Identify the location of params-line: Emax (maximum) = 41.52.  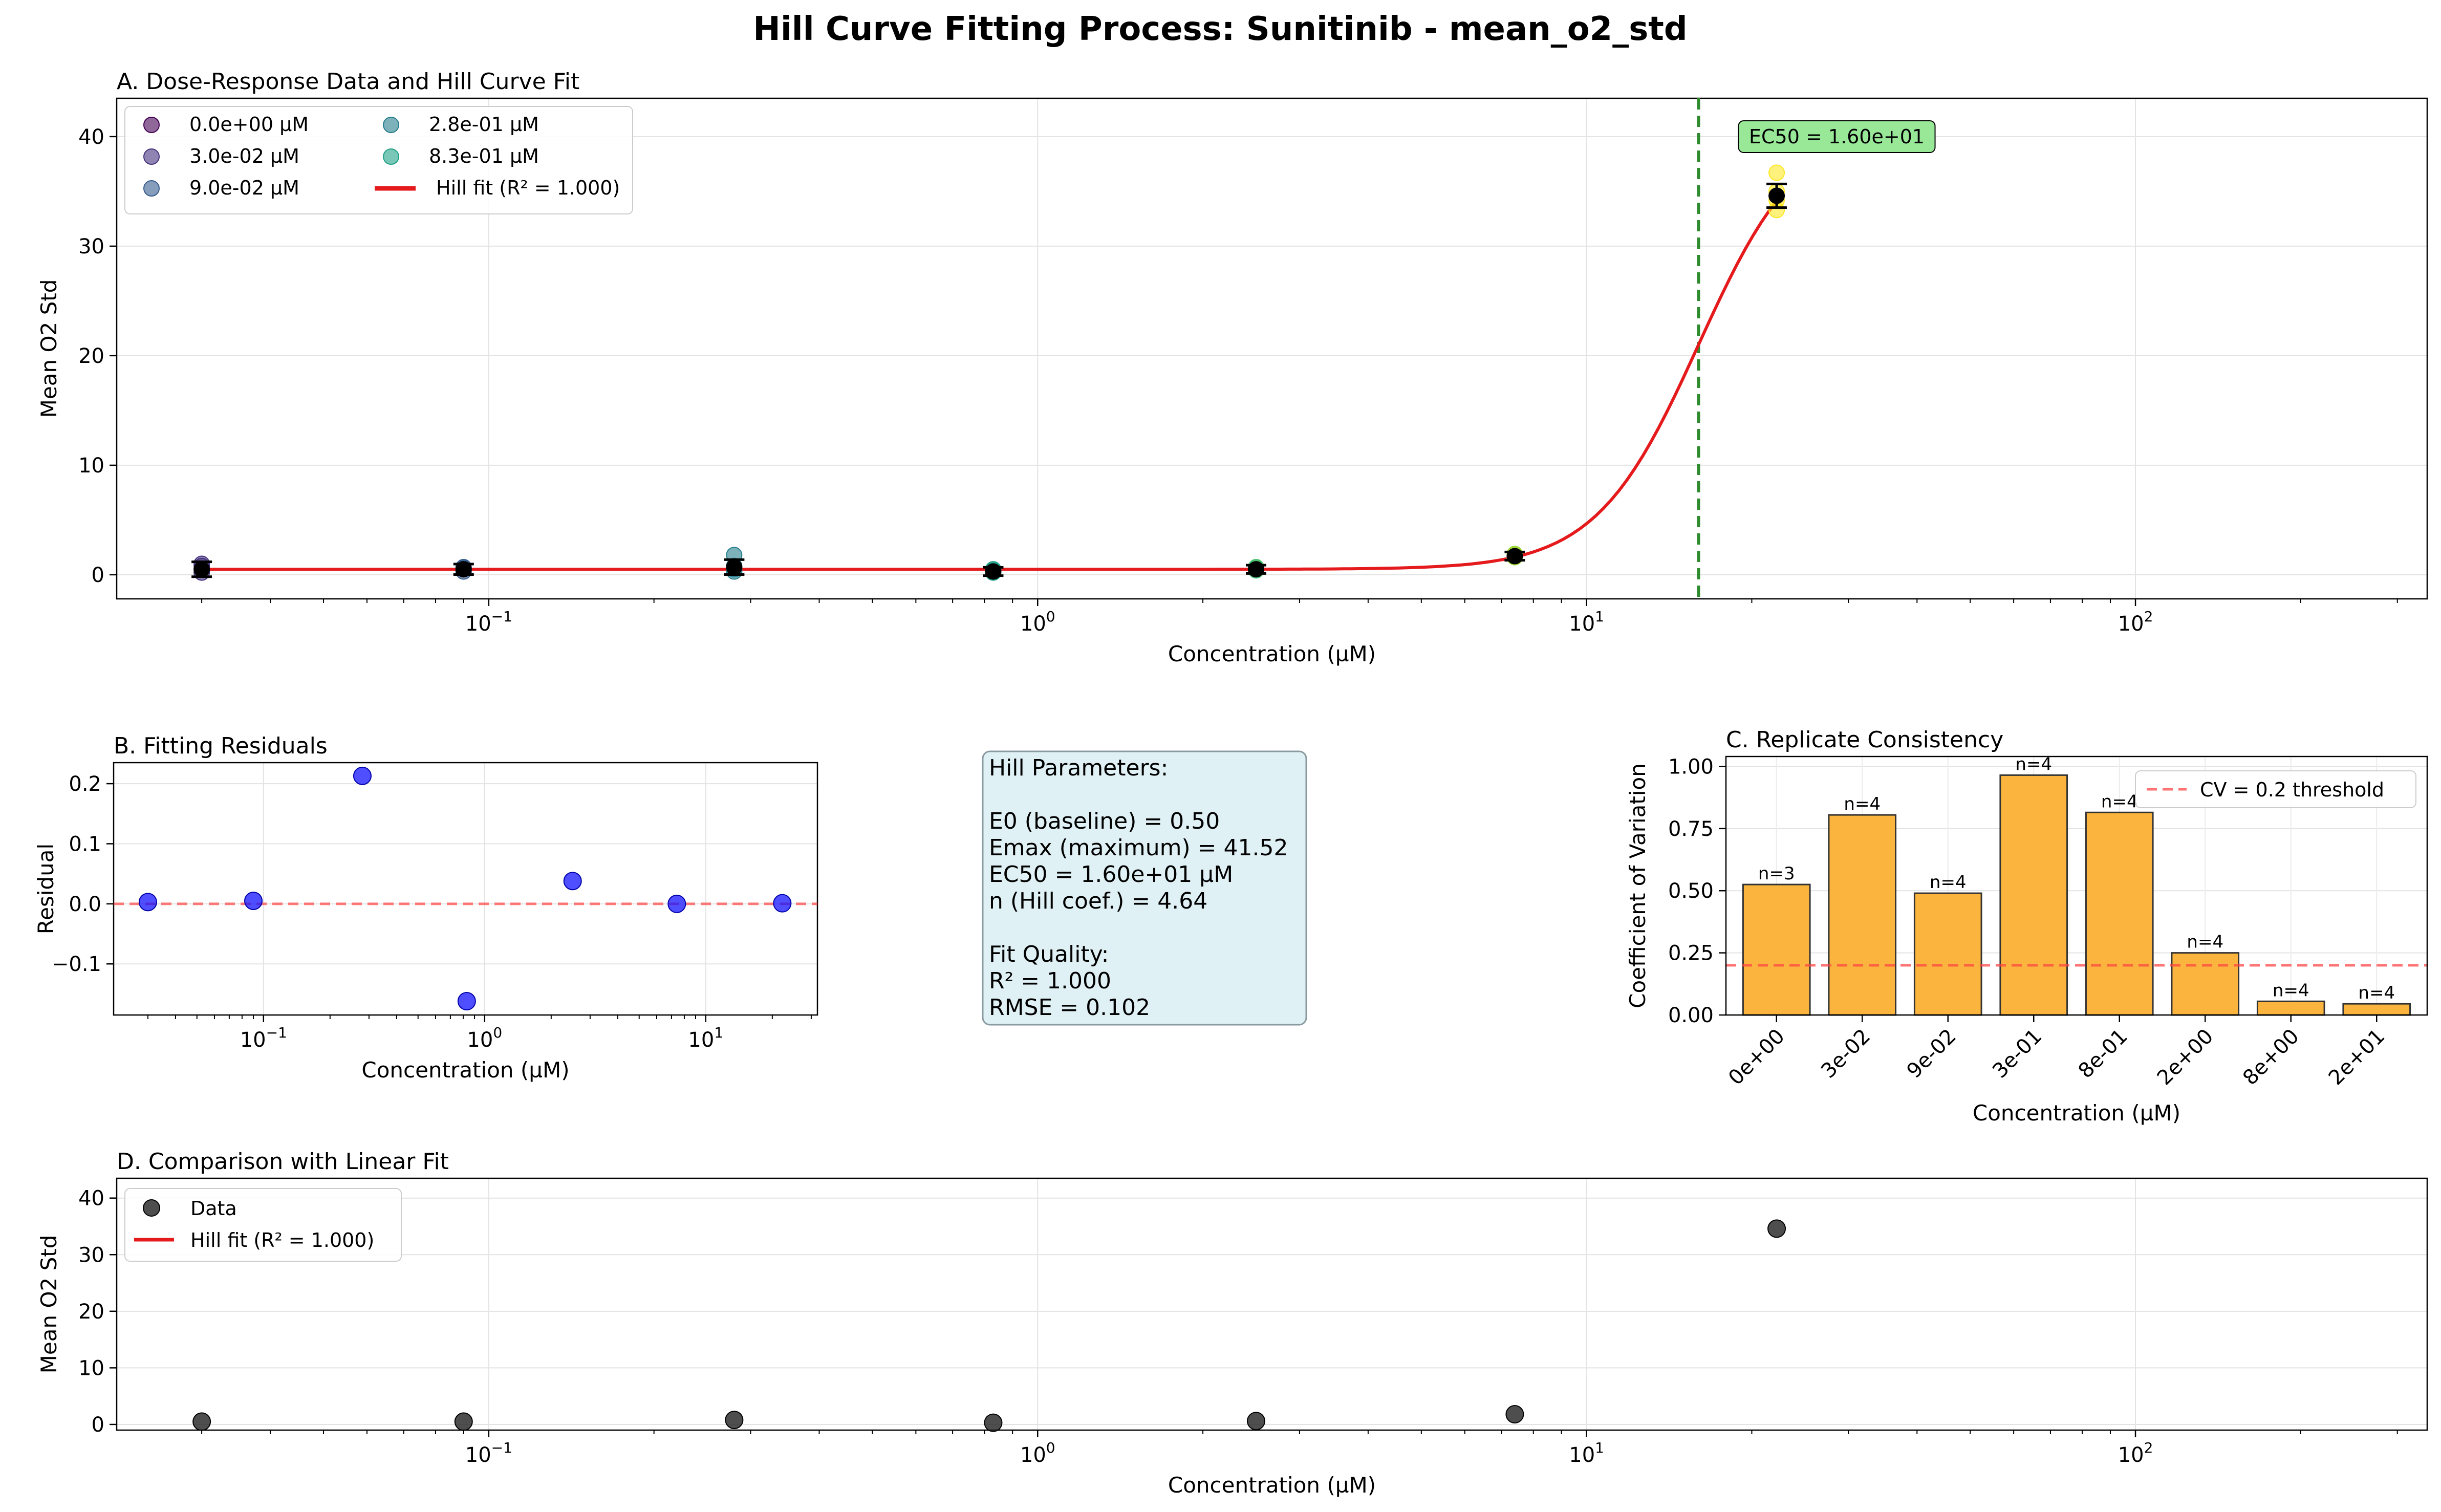
(1139, 848).